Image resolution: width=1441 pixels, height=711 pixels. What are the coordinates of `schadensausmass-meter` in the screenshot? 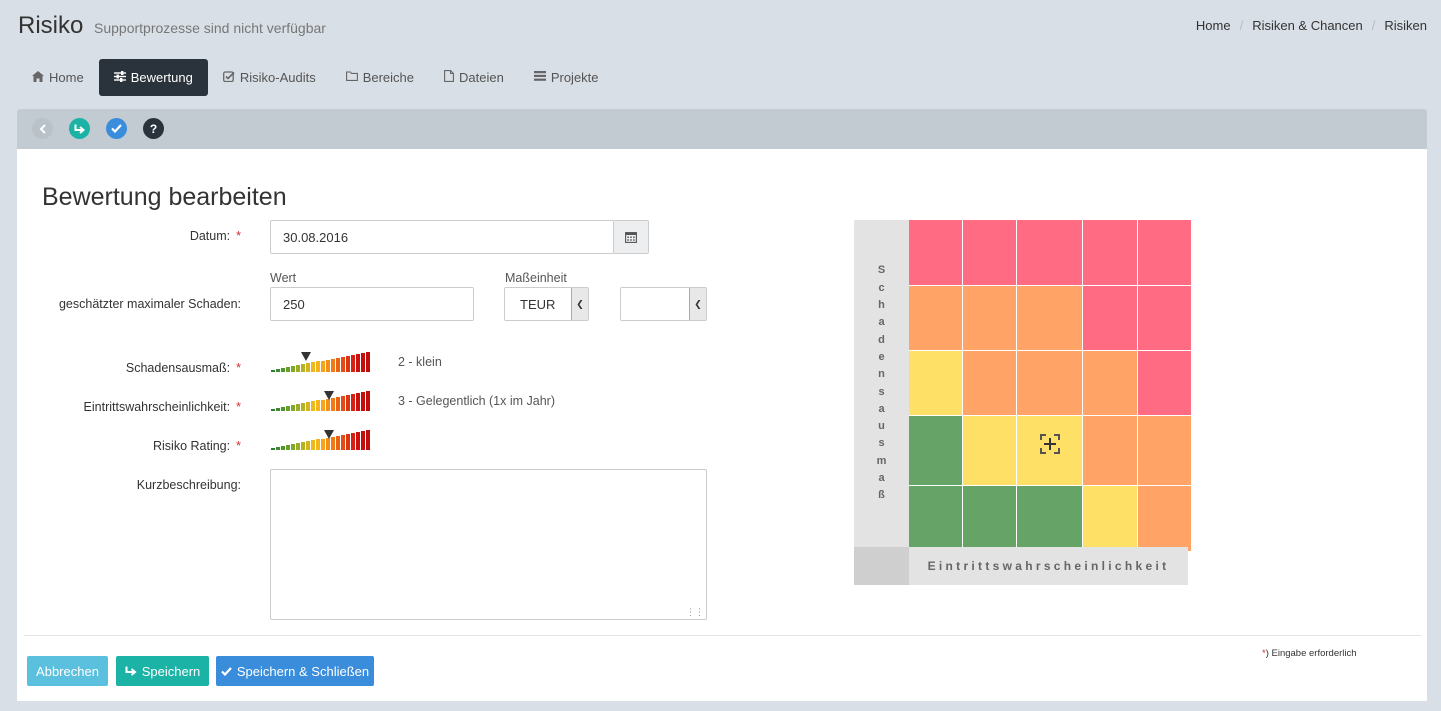 It's located at (320, 361).